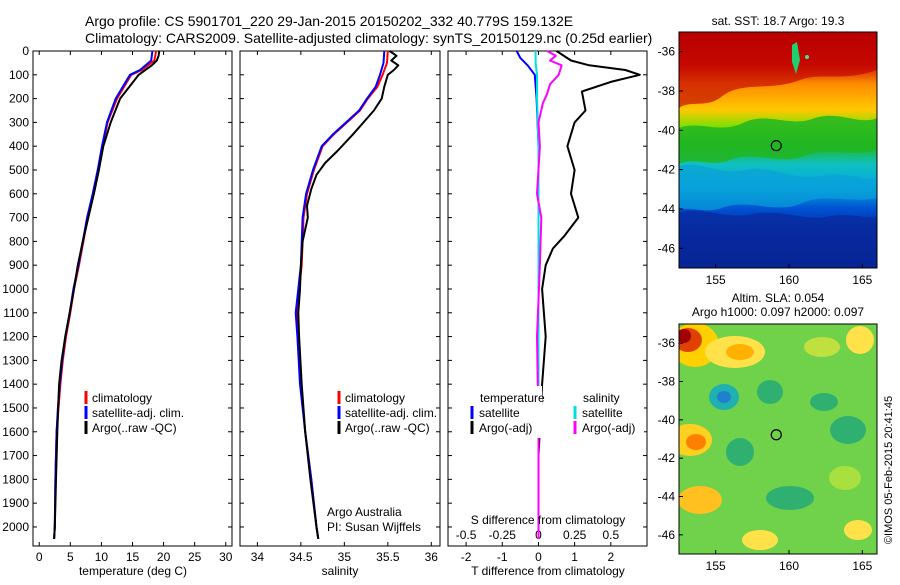 The image size is (900, 585). What do you see at coordinates (164, 557) in the screenshot?
I see `x-tick-label: 20` at bounding box center [164, 557].